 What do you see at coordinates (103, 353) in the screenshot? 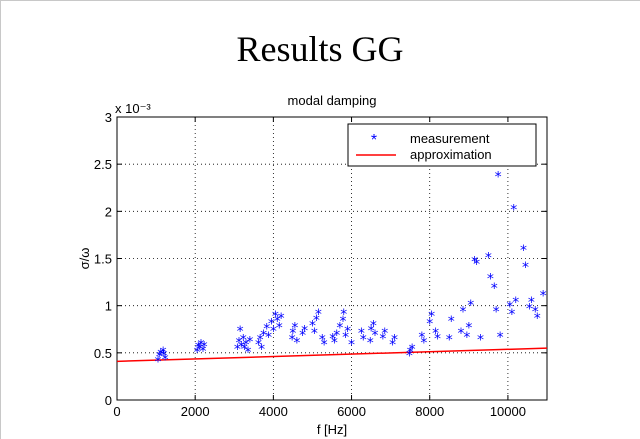
I see `y-tick-label: 0.5` at bounding box center [103, 353].